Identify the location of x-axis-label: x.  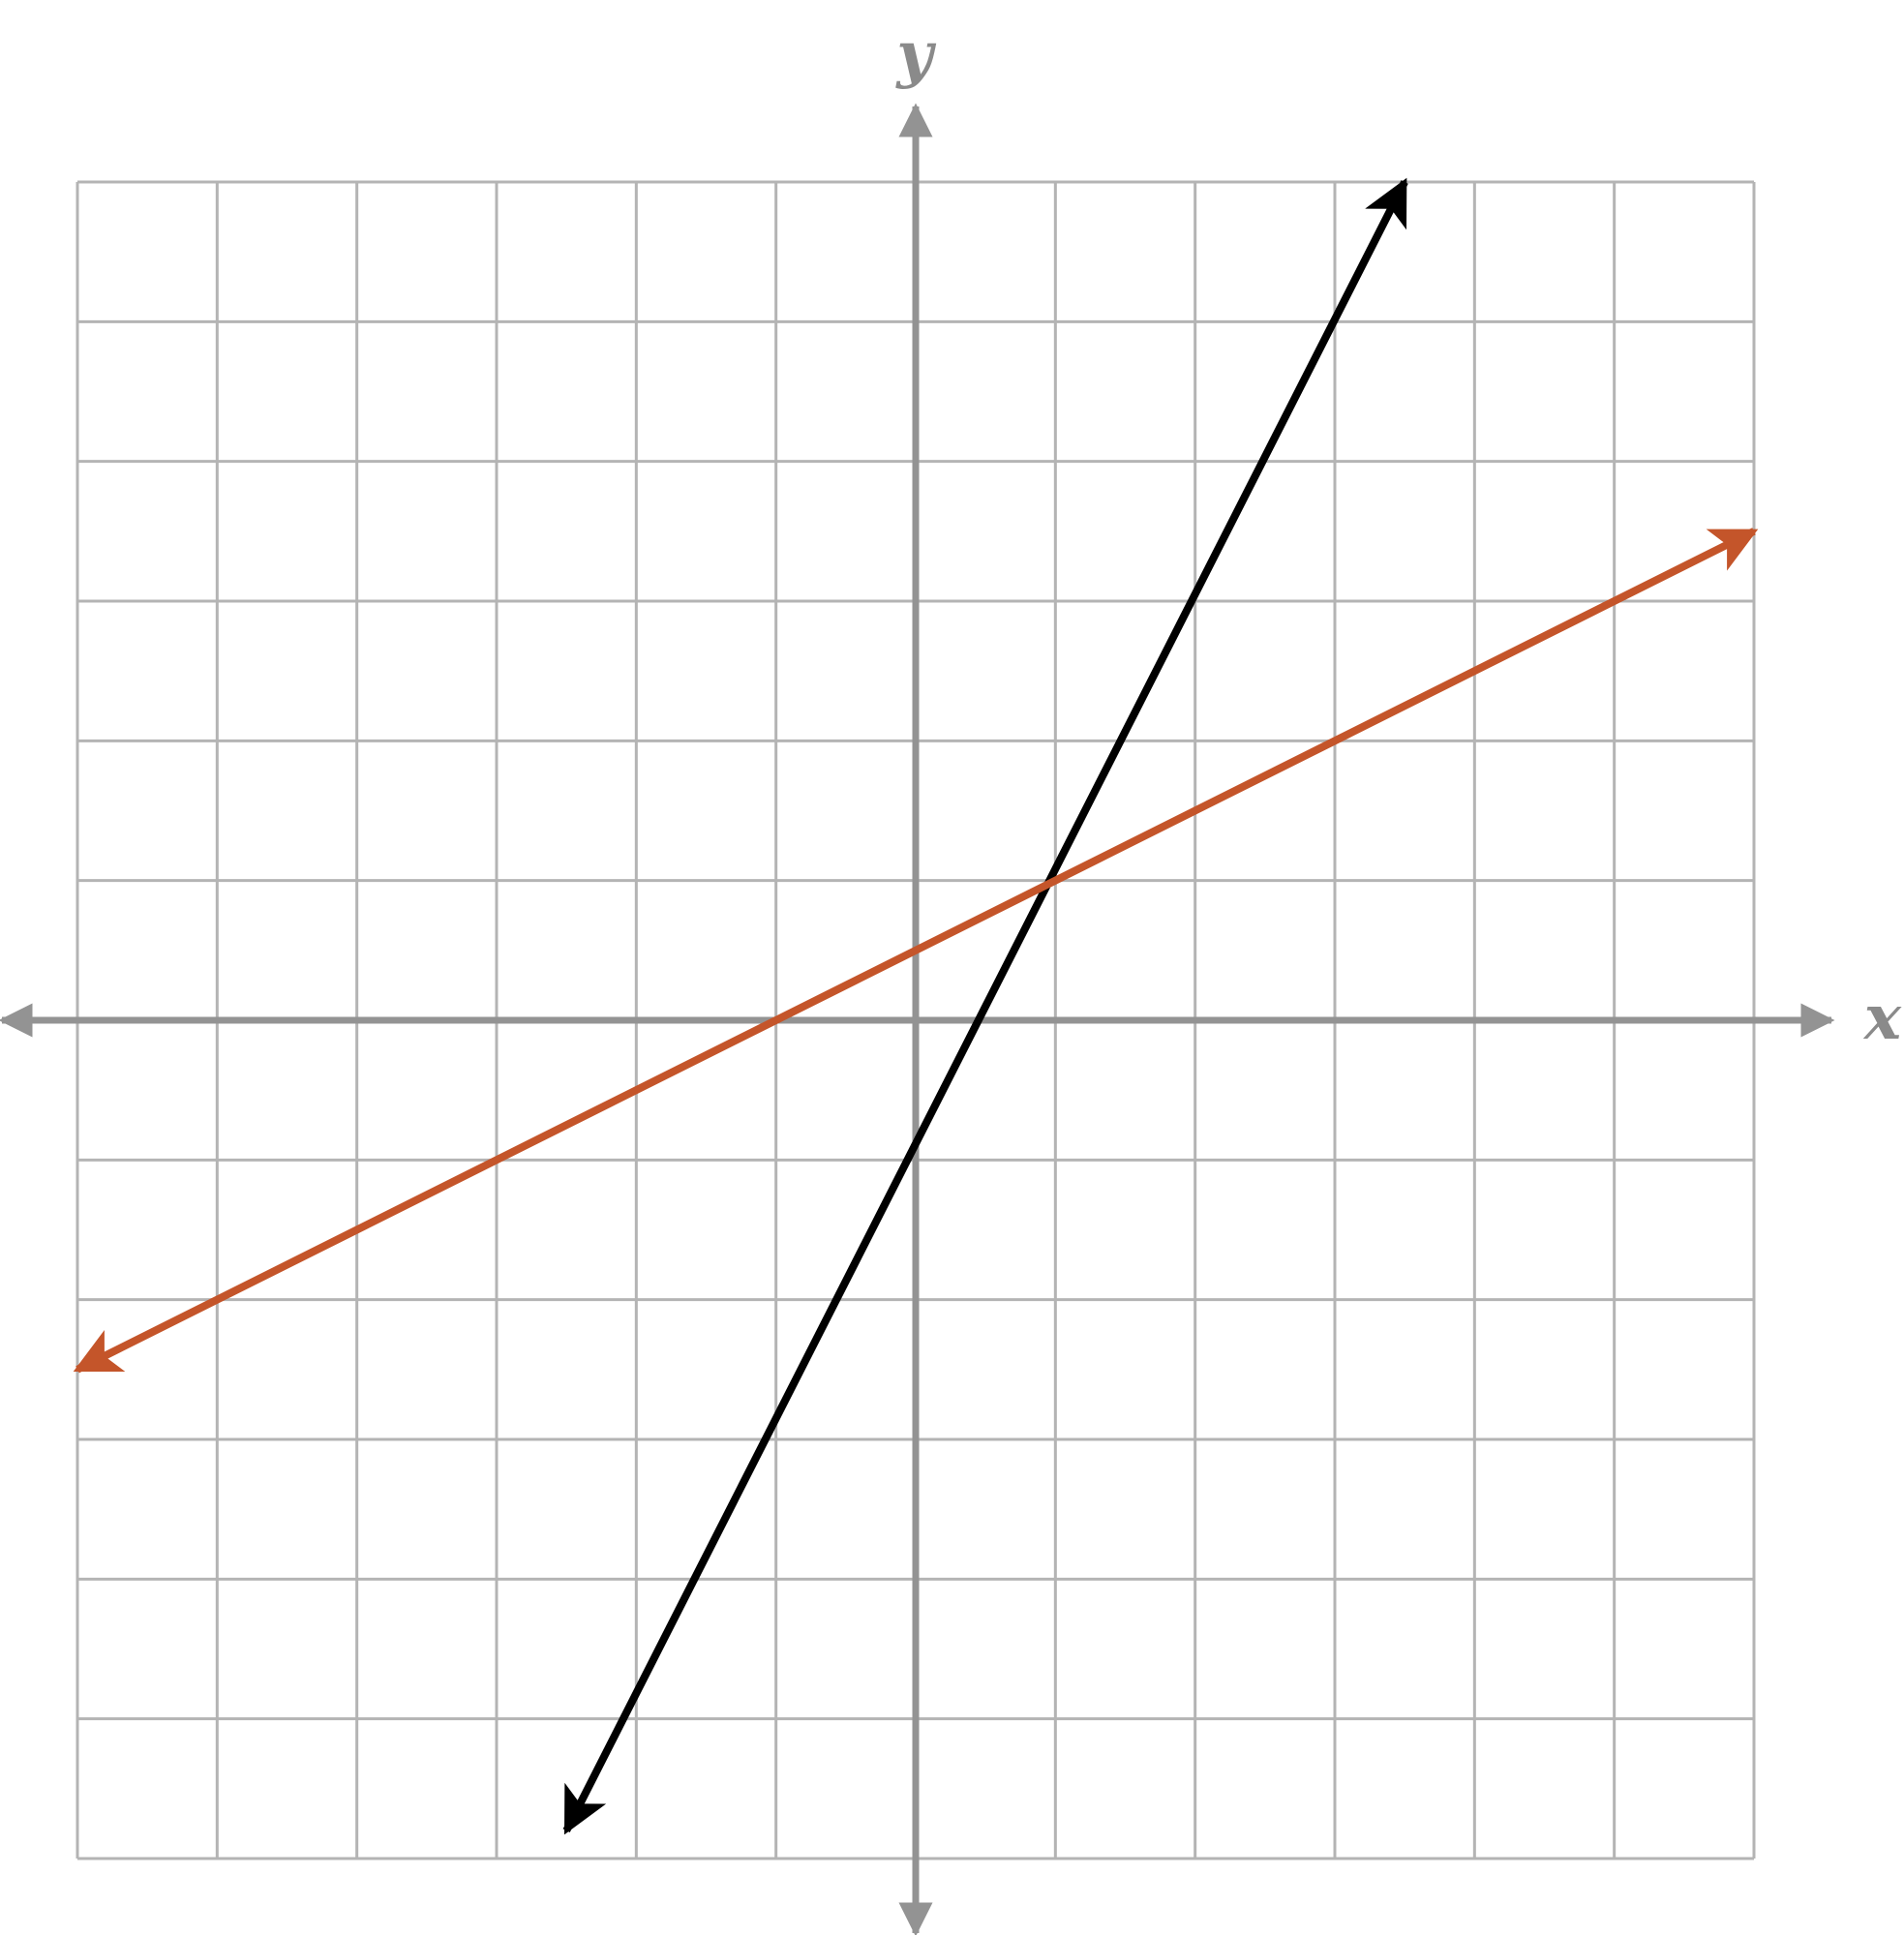
(1882, 1018).